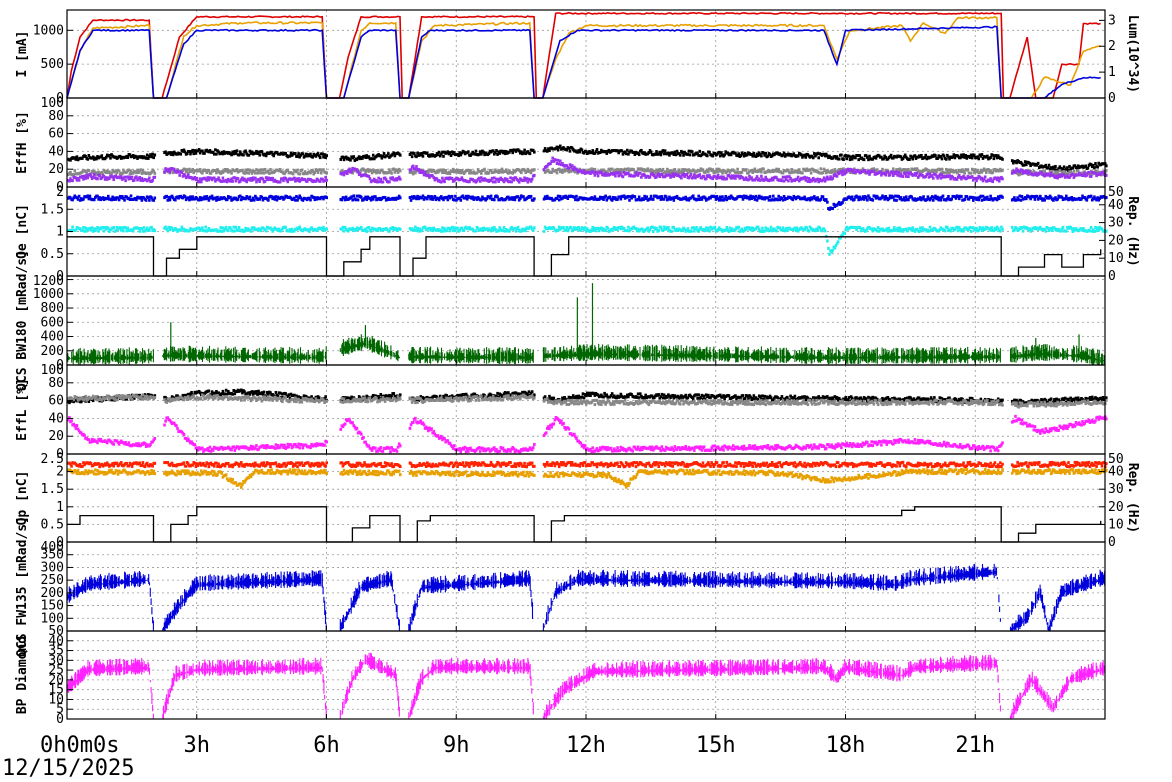 The image size is (1172, 782). Describe the element at coordinates (1112, 20) in the screenshot. I see `ytick-right-label: 3` at that location.